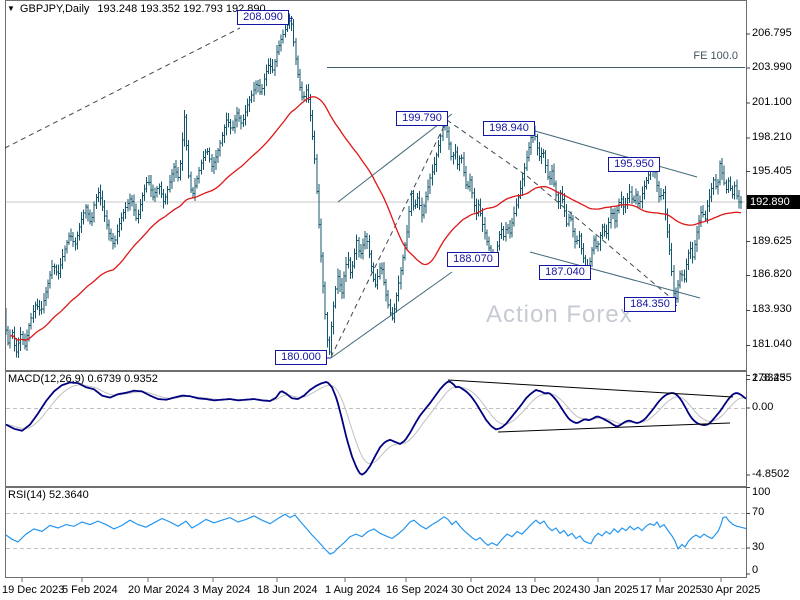  I want to click on date-label: 5 Feb 2024, so click(90, 590).